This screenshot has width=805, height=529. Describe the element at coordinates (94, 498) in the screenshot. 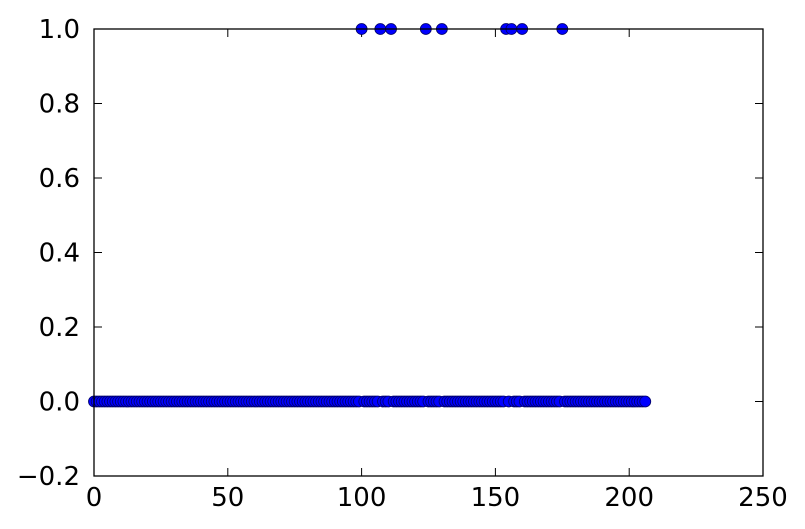

I see `x-tick-label: 0` at that location.